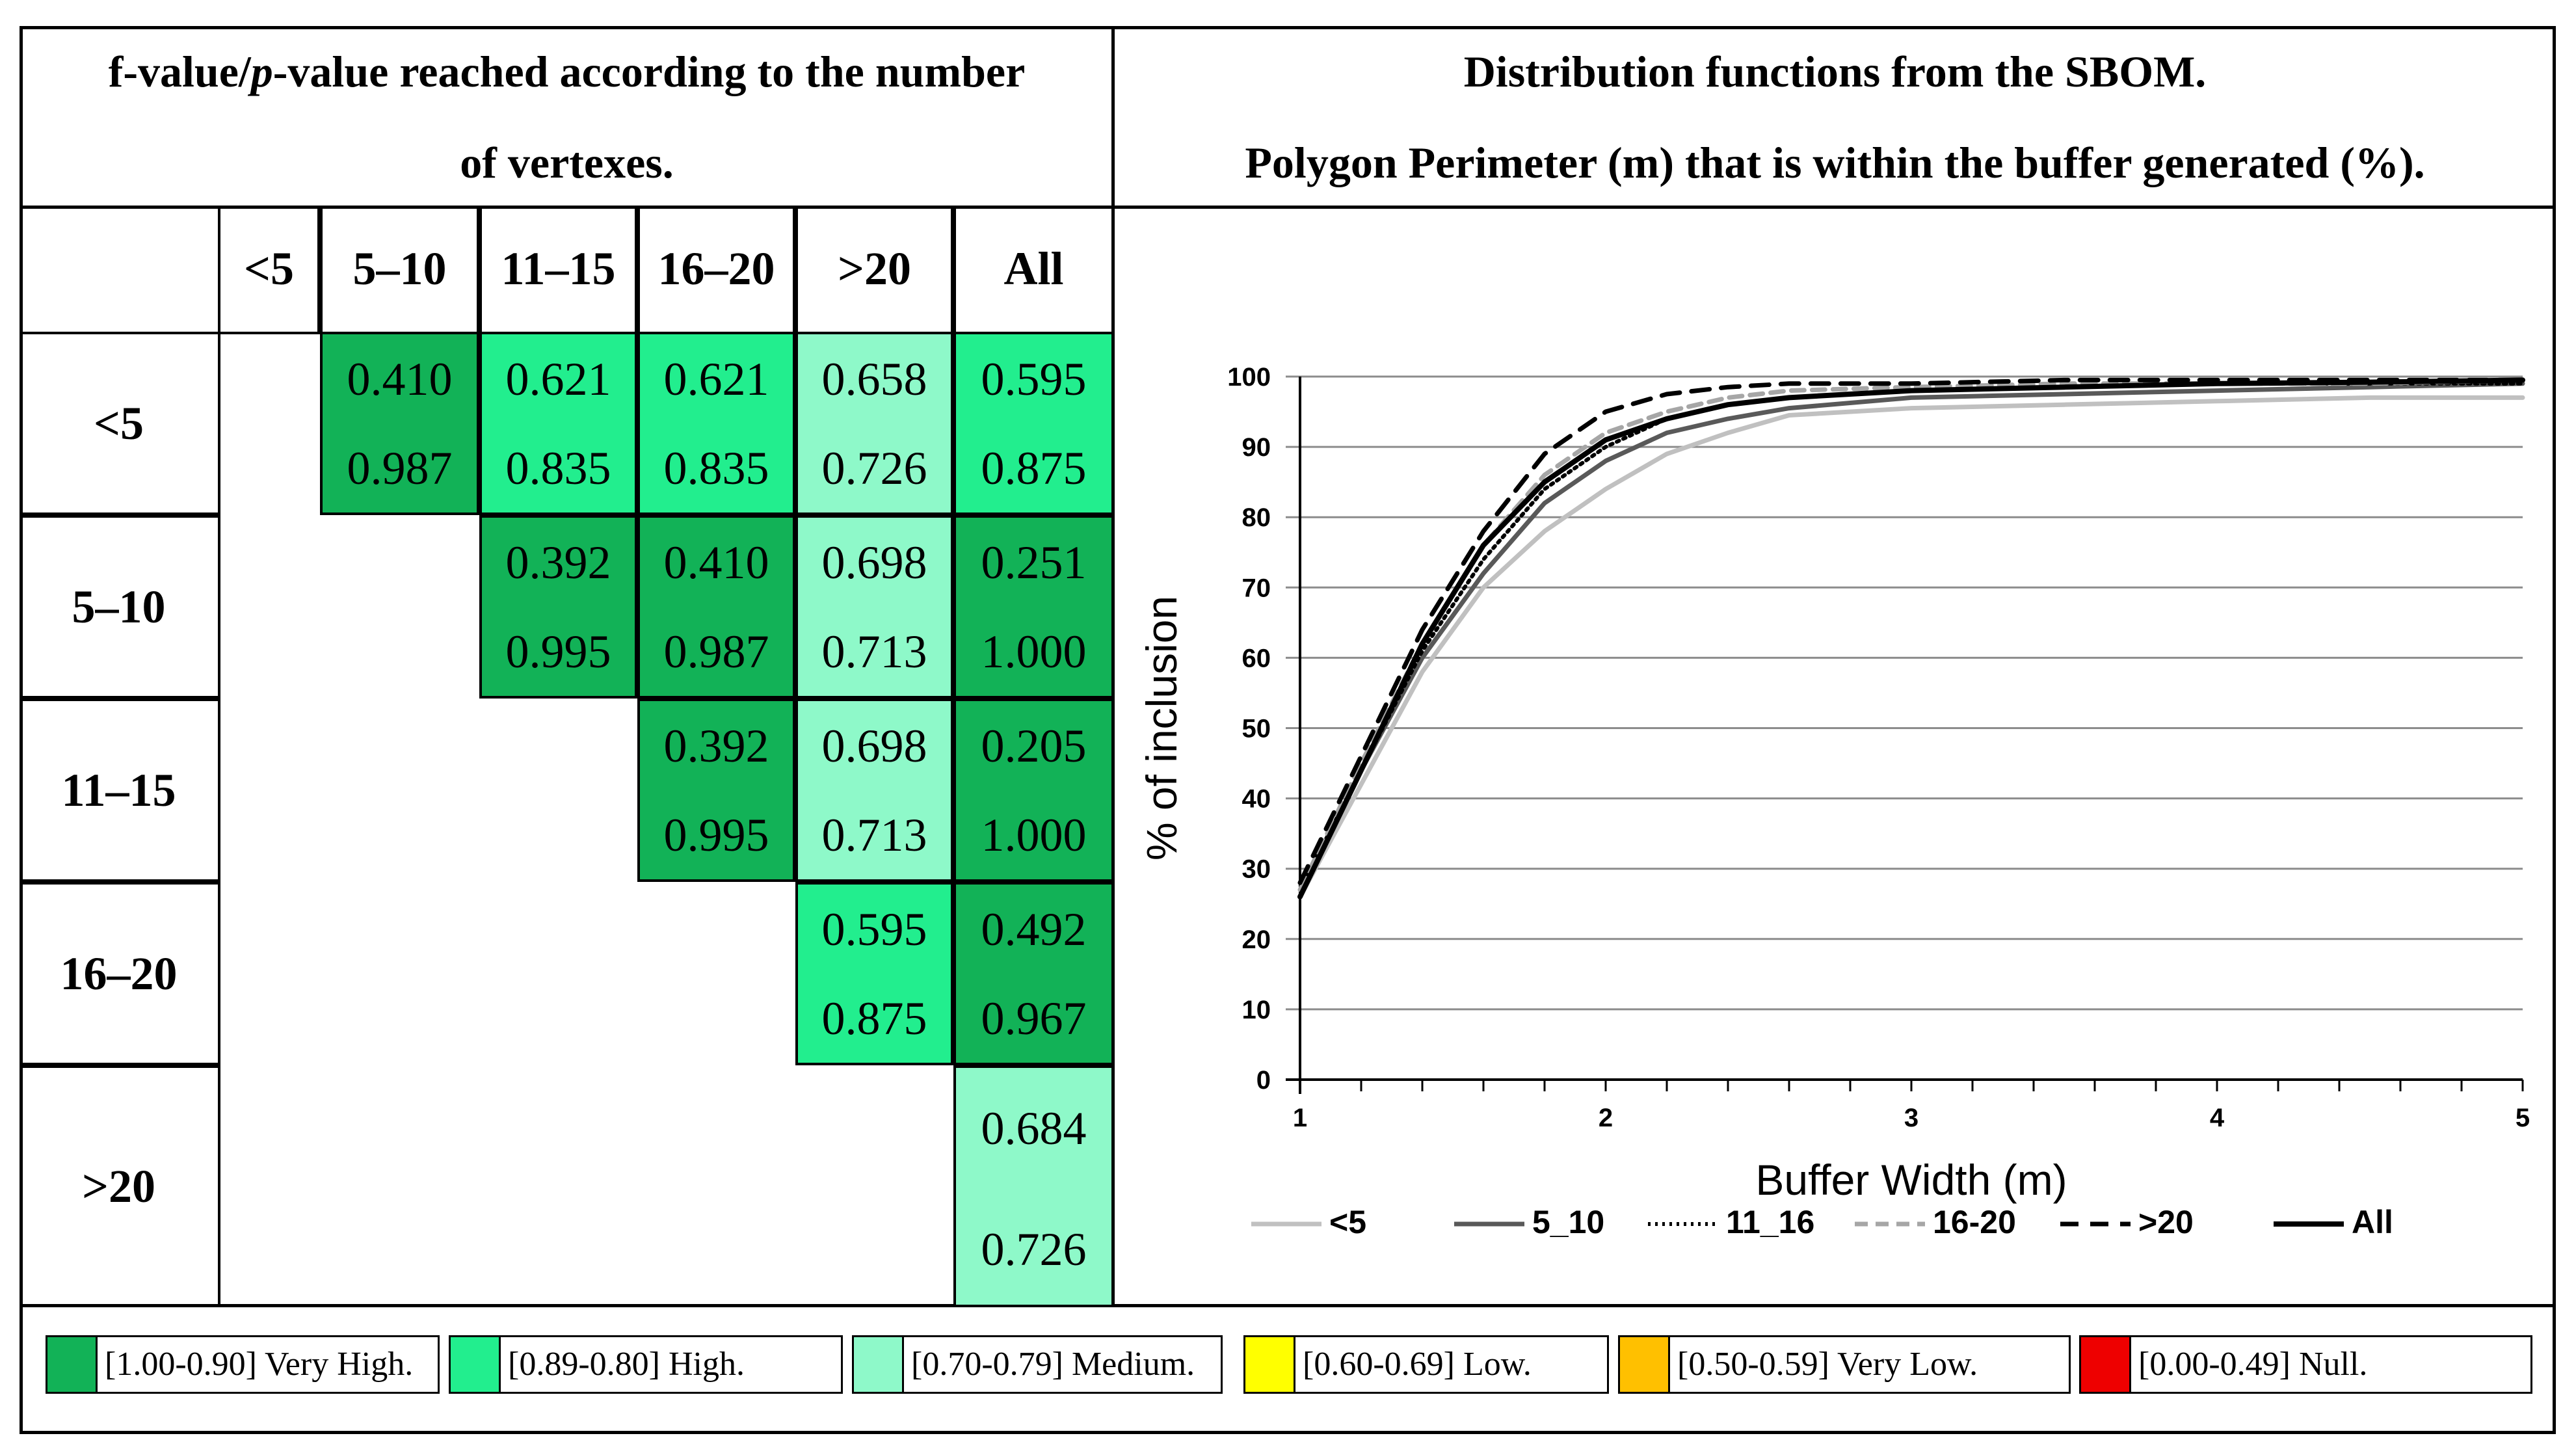 This screenshot has width=2576, height=1451. Describe the element at coordinates (259, 1364) in the screenshot. I see `legend-label: [1.00-0.90] Very High.` at that location.